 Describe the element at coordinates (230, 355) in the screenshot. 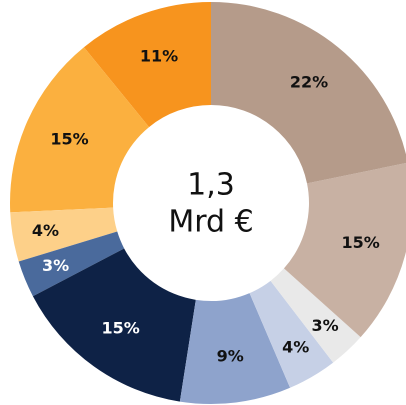

I see `data-label: 9%` at that location.